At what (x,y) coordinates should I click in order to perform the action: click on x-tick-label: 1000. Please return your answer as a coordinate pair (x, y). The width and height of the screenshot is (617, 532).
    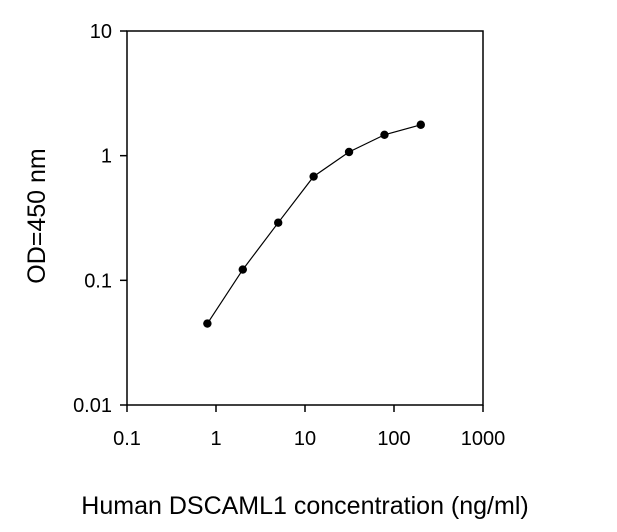
    Looking at the image, I should click on (483, 439).